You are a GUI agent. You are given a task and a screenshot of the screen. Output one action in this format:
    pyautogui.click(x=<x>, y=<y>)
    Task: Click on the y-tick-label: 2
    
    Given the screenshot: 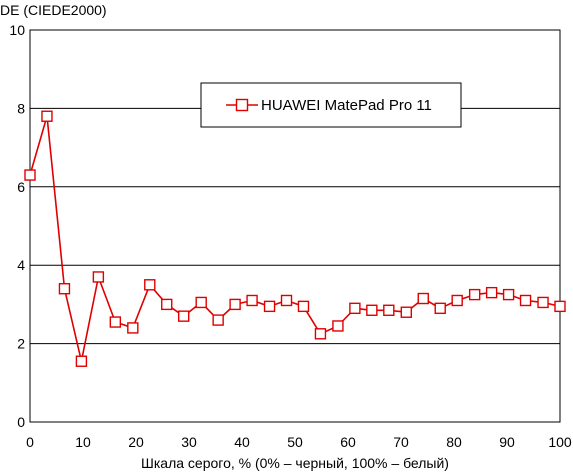 What is the action you would take?
    pyautogui.click(x=21, y=344)
    